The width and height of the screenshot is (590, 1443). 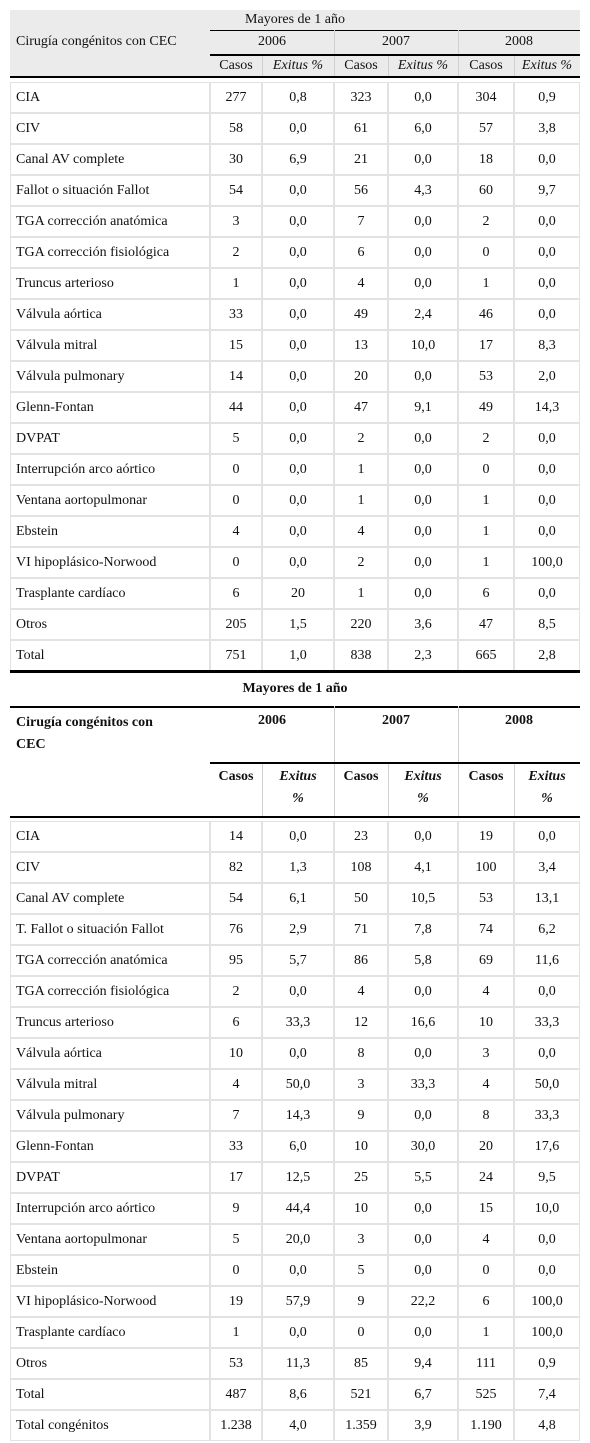 I want to click on cell-value: 19, so click(x=486, y=836).